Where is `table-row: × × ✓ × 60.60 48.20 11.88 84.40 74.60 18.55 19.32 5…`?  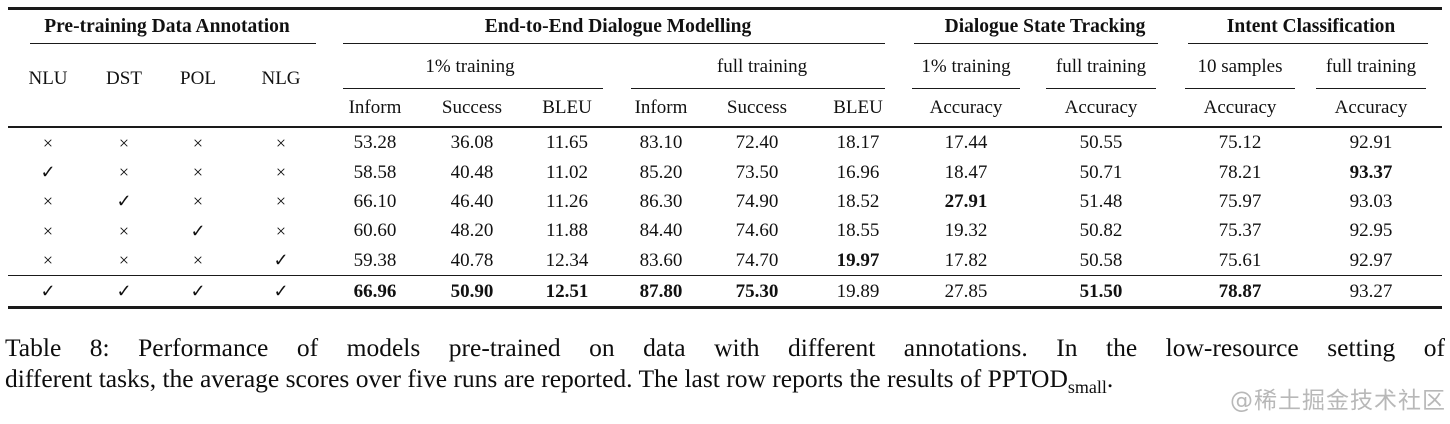
table-row: × × ✓ × 60.60 48.20 11.88 84.40 74.60 18.55 19.32 5… is located at coordinates (725, 230).